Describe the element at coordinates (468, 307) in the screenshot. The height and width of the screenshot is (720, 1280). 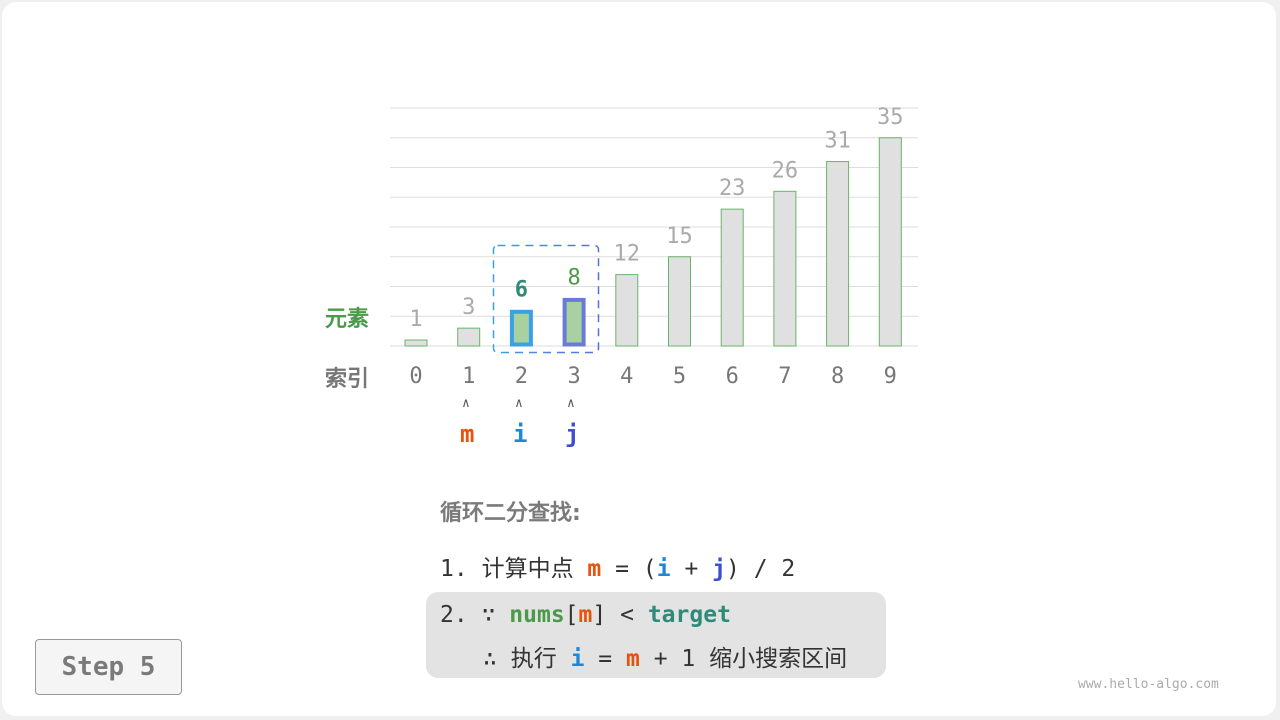
I see `value-label: 3` at that location.